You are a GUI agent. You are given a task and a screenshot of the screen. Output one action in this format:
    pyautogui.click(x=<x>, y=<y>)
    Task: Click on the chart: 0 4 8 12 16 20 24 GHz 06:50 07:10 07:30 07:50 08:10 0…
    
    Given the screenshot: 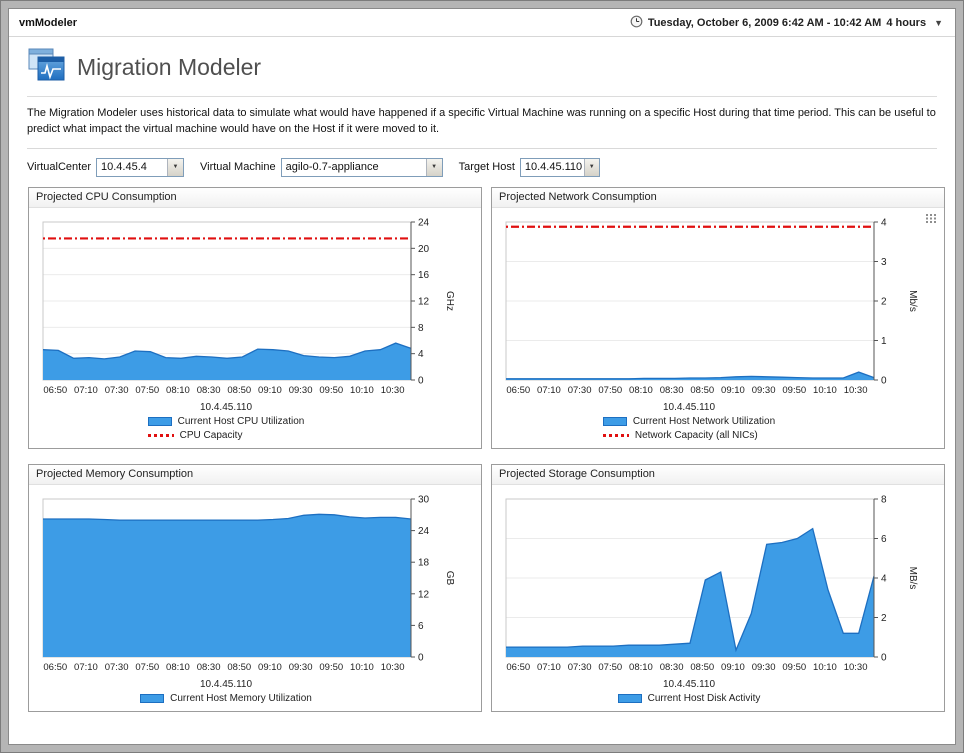 What is the action you would take?
    pyautogui.click(x=248, y=306)
    